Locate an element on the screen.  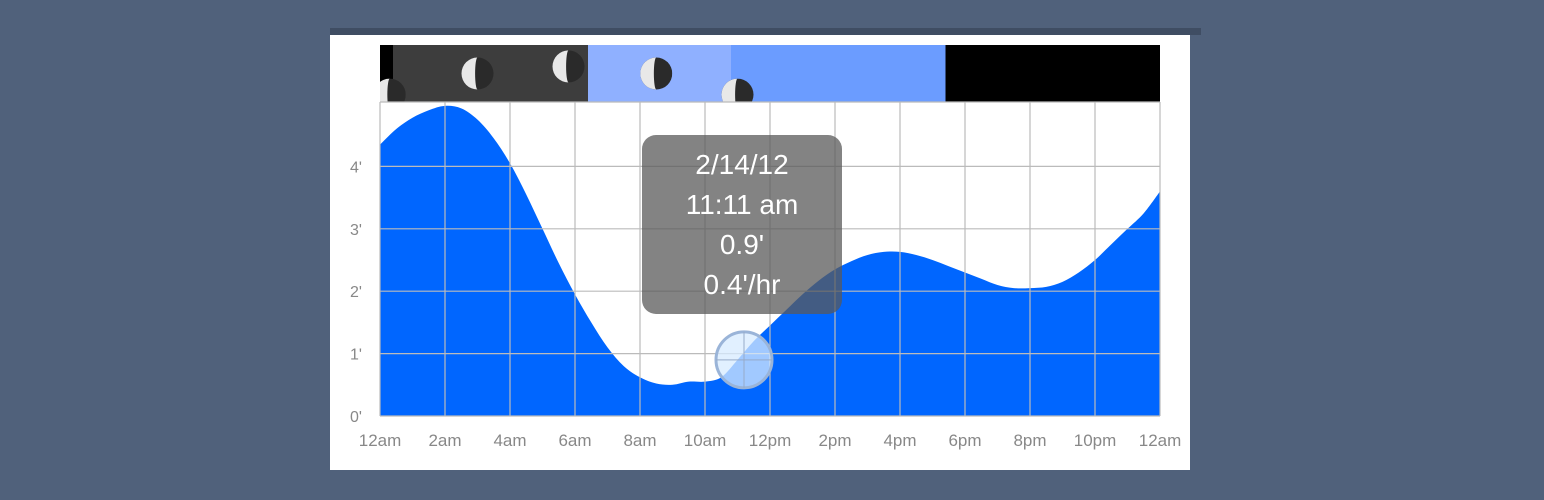
tooltip-height: 0.9' is located at coordinates (742, 244).